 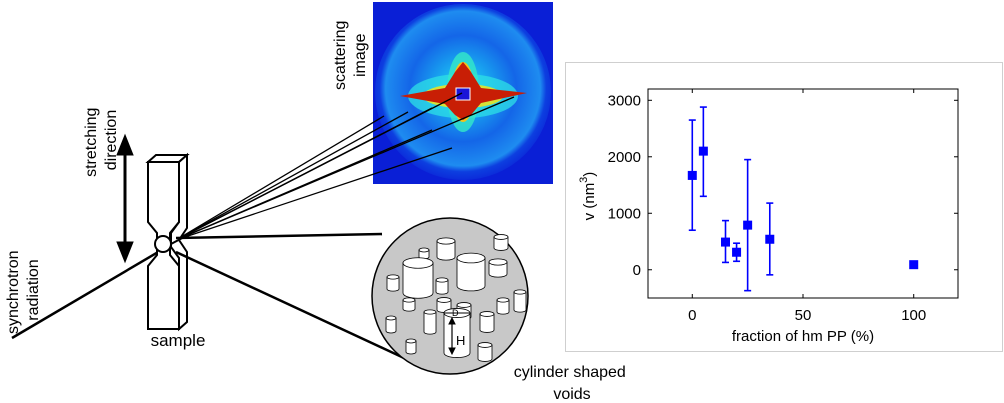 I want to click on chart-x-axis-label: fraction of hm PP (%), so click(x=803, y=336).